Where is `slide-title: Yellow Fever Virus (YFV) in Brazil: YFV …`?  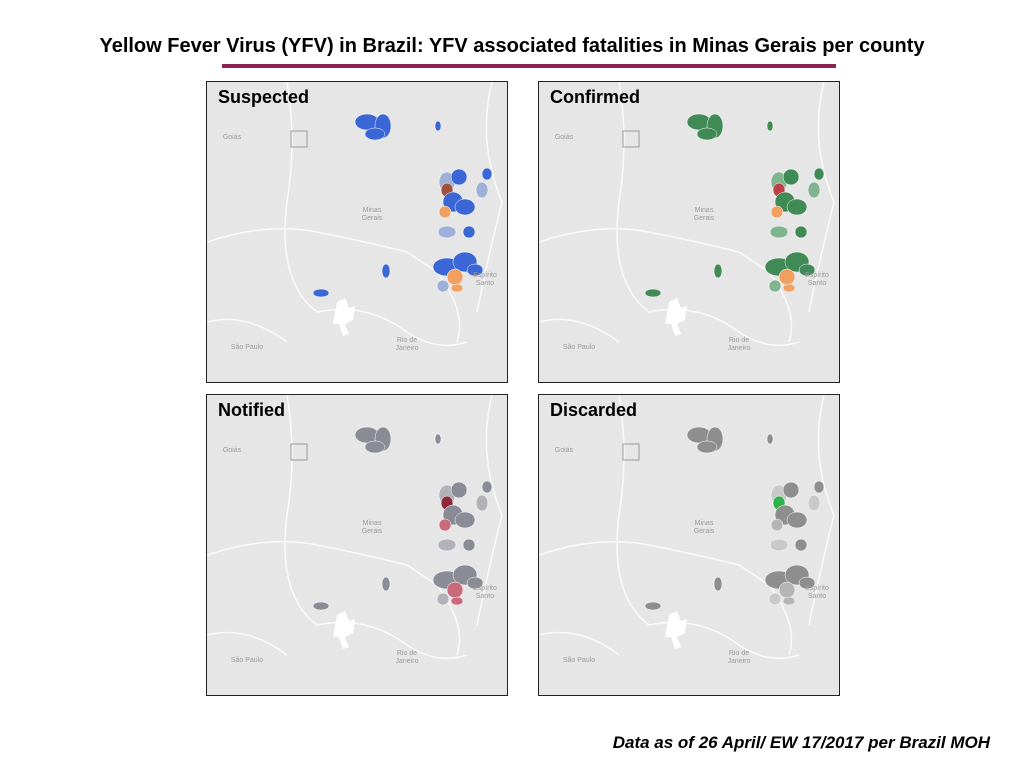 slide-title: Yellow Fever Virus (YFV) in Brazil: YFV … is located at coordinates (512, 46).